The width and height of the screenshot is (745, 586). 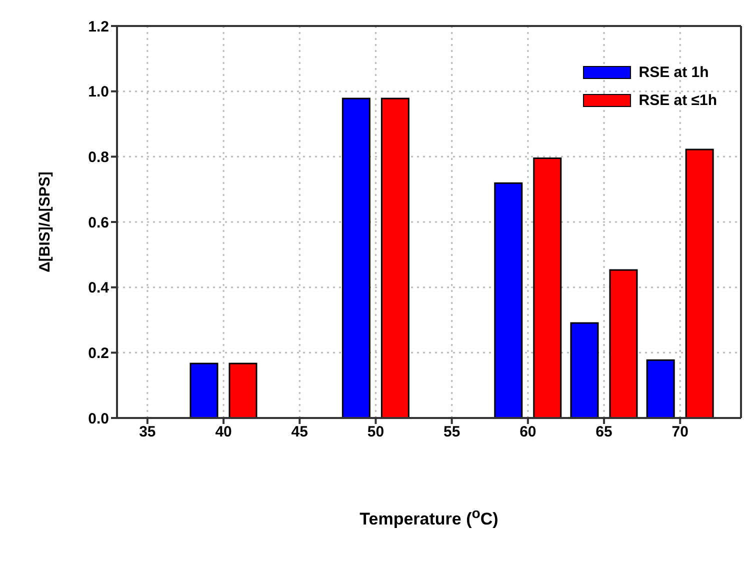 What do you see at coordinates (147, 432) in the screenshot?
I see `x-tick-label: 35` at bounding box center [147, 432].